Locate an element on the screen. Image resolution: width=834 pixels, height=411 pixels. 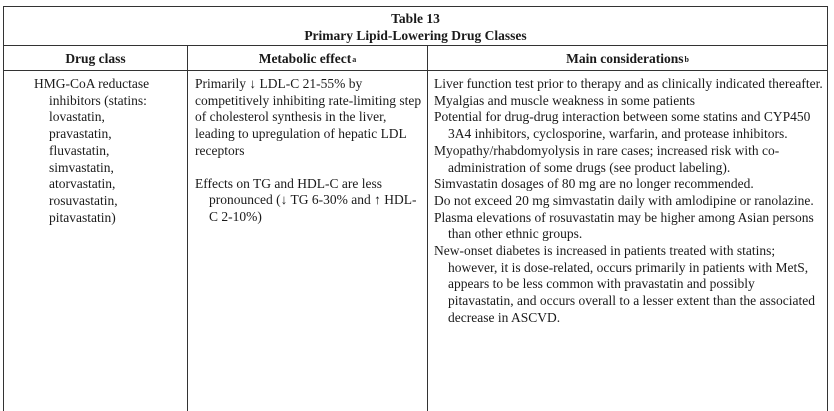
drug-class-line: pitavastatin) is located at coordinates (82, 217).